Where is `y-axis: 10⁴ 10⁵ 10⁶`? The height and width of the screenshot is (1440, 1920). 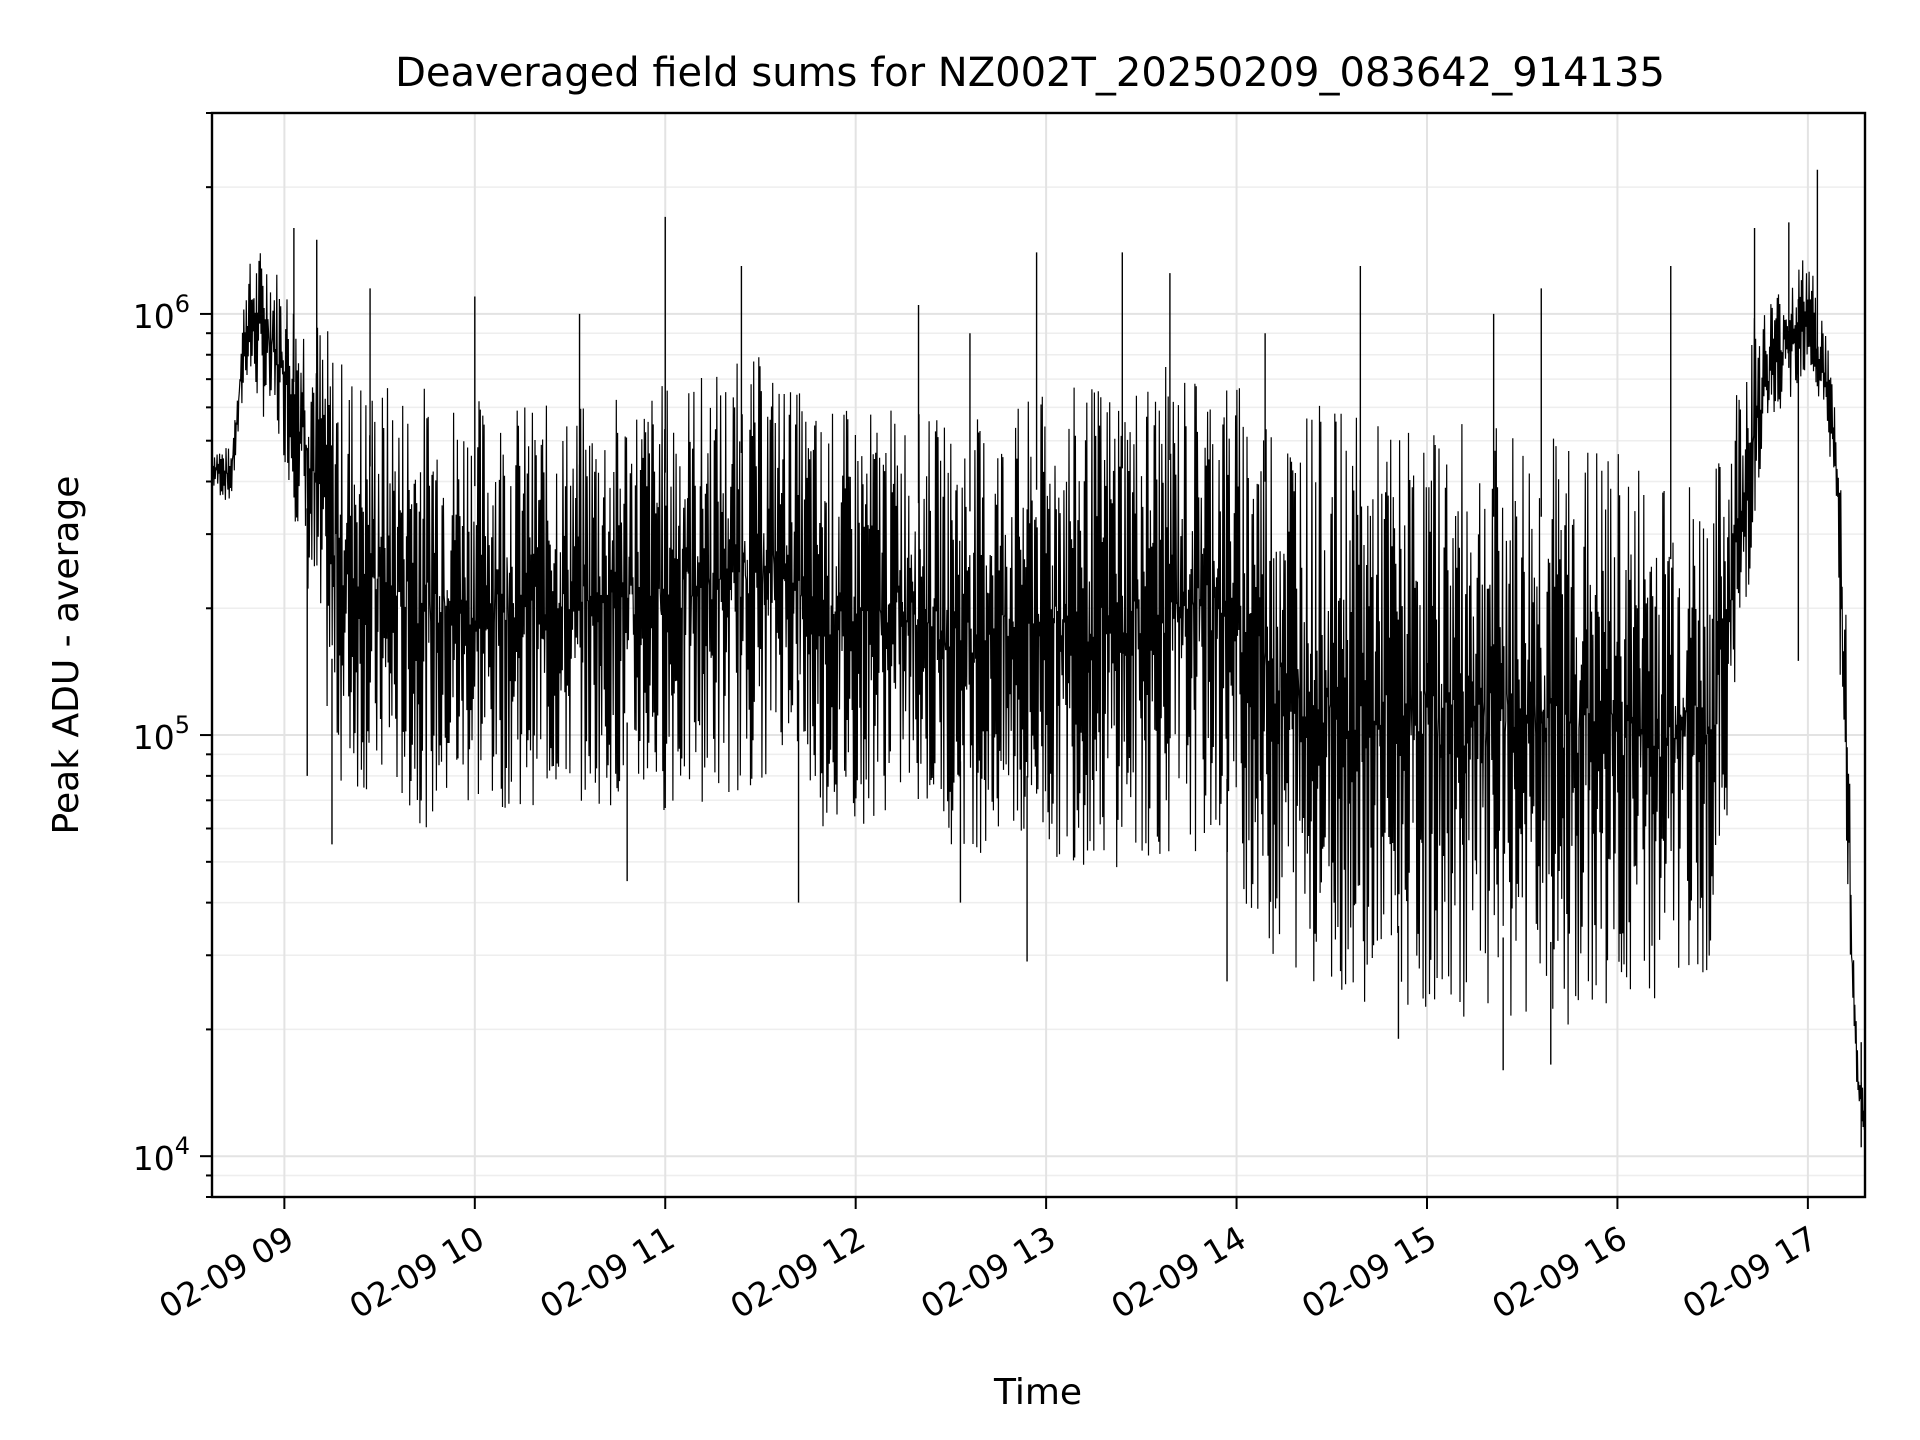 y-axis: 10⁴ 10⁵ 10⁶ is located at coordinates (172, 655).